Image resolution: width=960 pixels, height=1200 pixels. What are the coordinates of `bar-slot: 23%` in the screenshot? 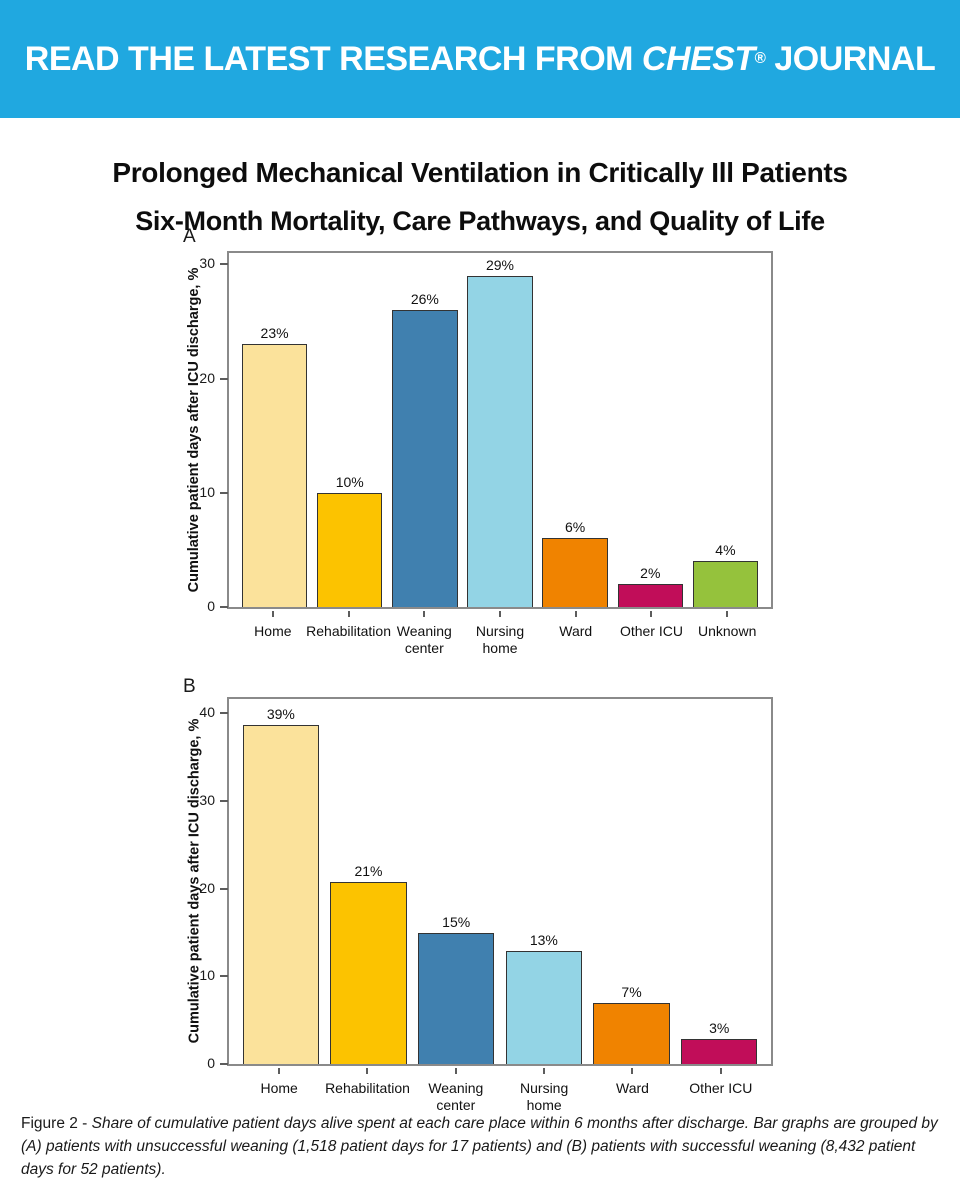 It's located at (274, 430).